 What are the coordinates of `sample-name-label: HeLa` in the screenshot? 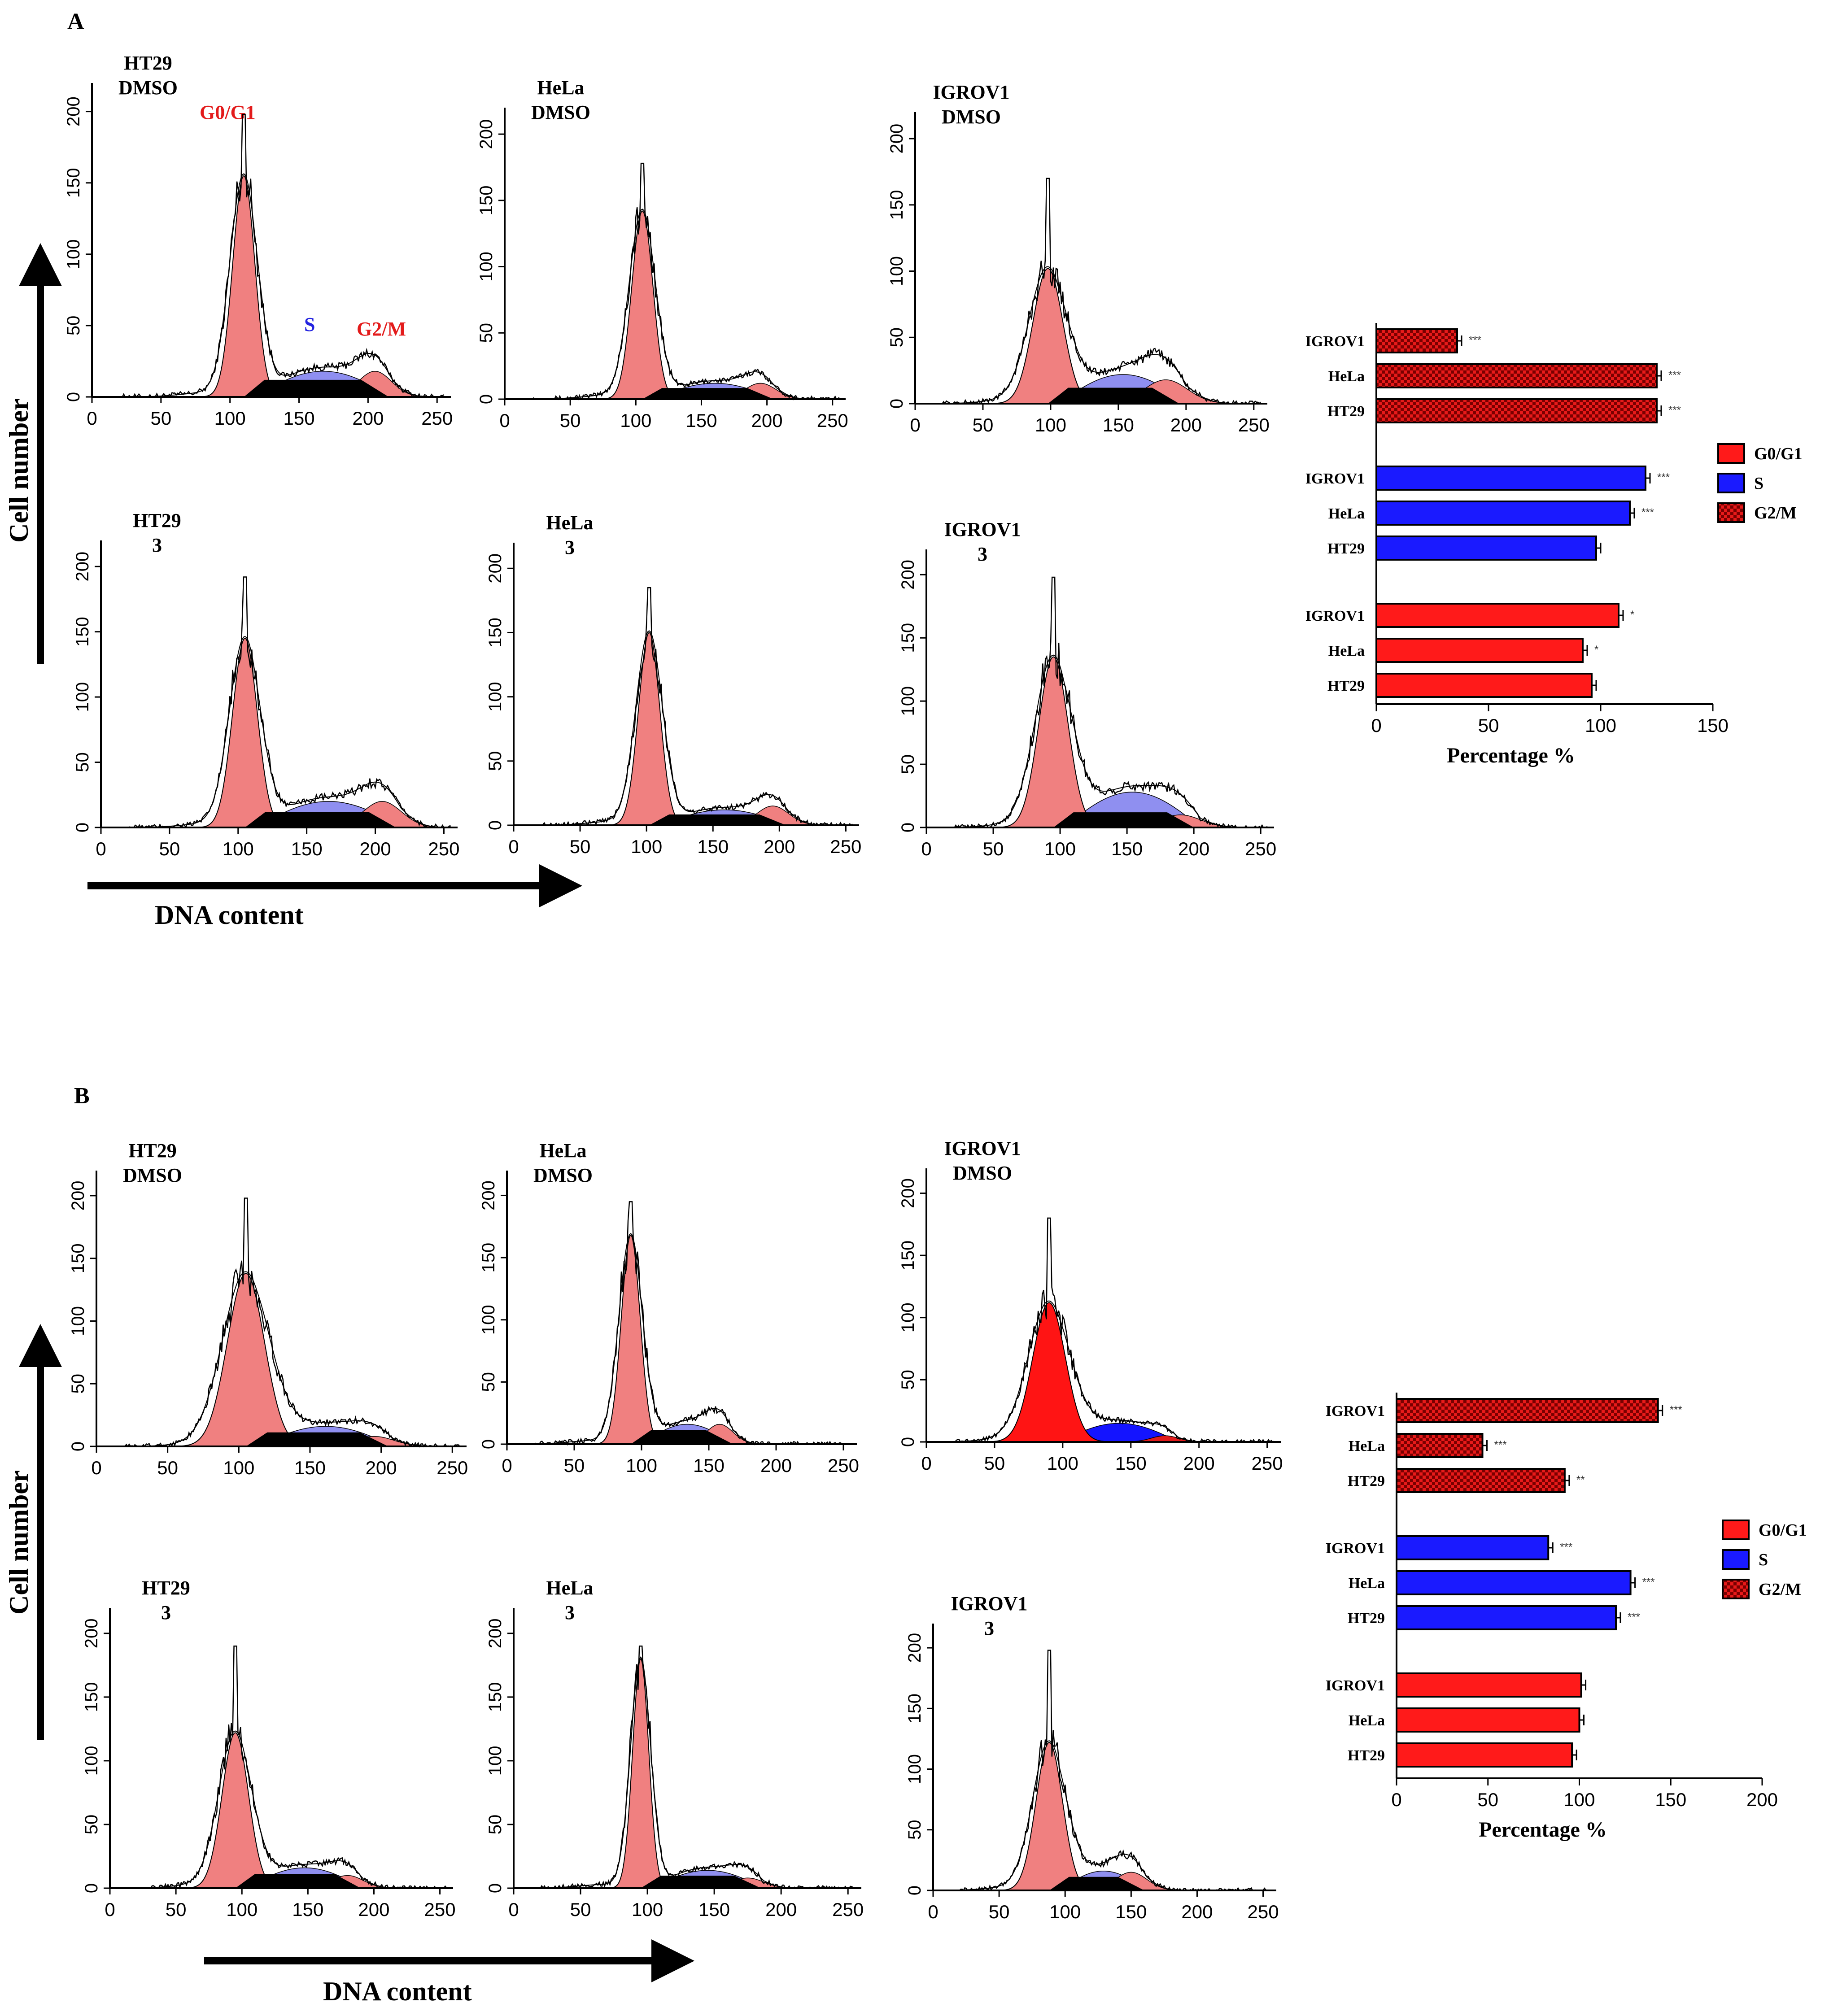 It's located at (569, 523).